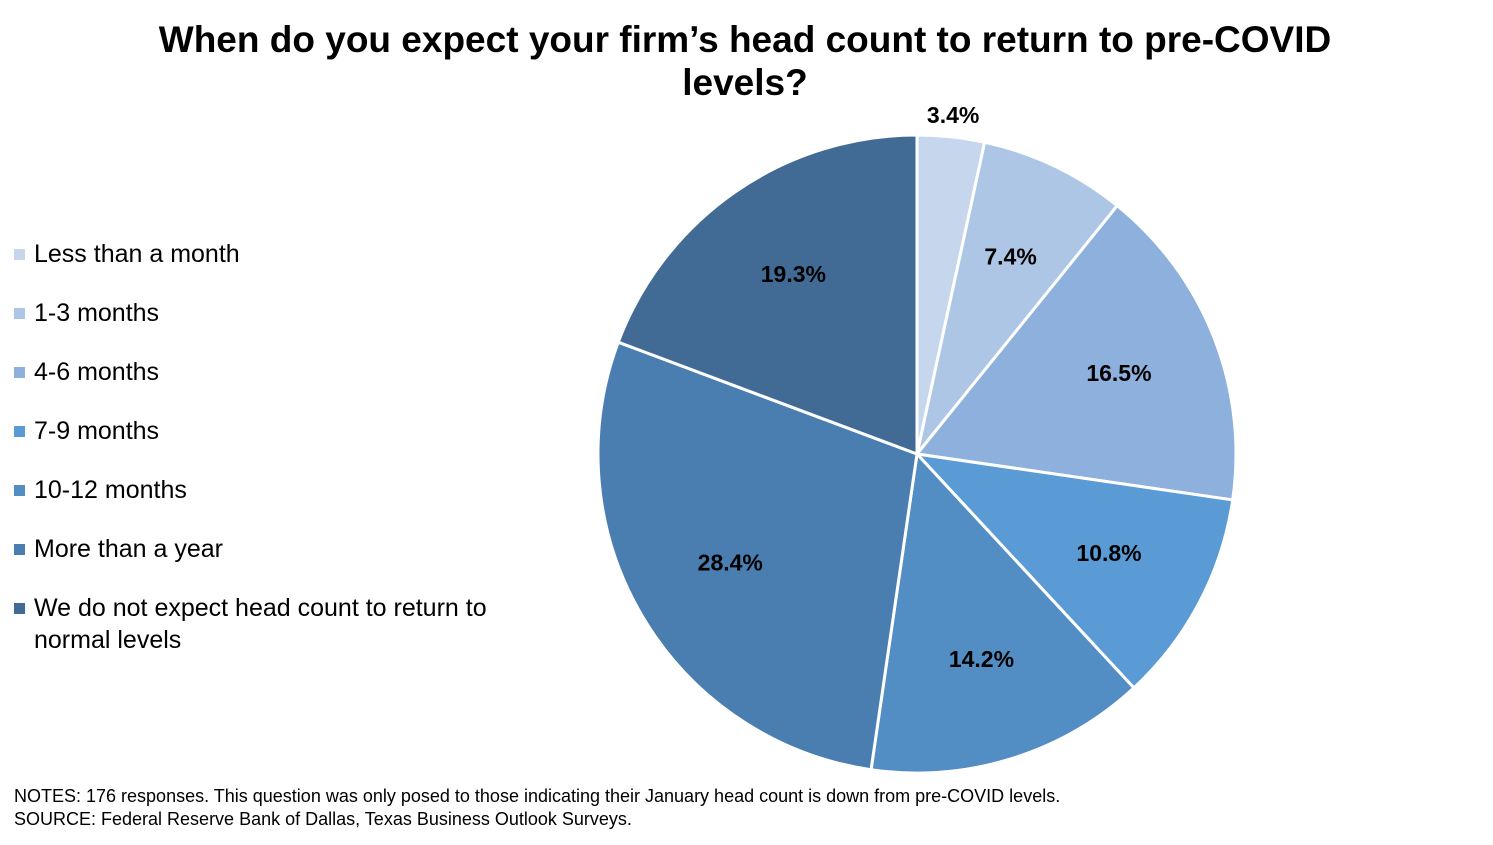 The height and width of the screenshot is (845, 1493). I want to click on legend-item-4-6-months: 4-6 months, so click(274, 372).